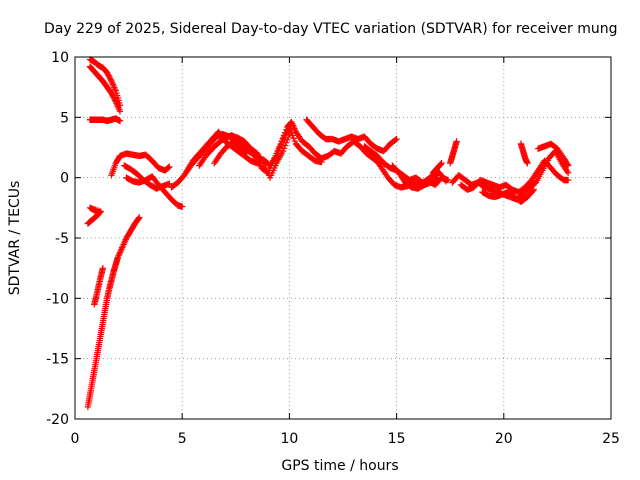 This screenshot has width=640, height=480. What do you see at coordinates (64, 118) in the screenshot?
I see `y-tick-label: 5` at bounding box center [64, 118].